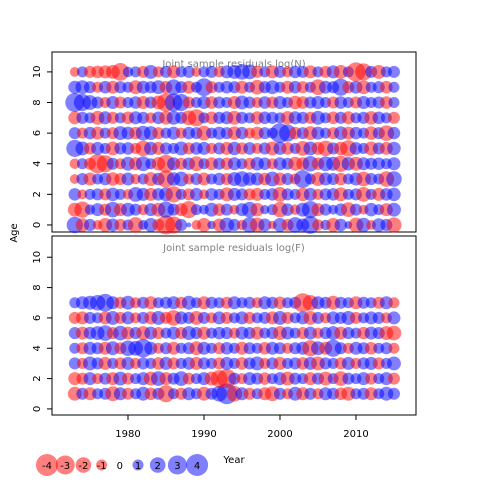  I want to click on legend-label: -1, so click(102, 466).